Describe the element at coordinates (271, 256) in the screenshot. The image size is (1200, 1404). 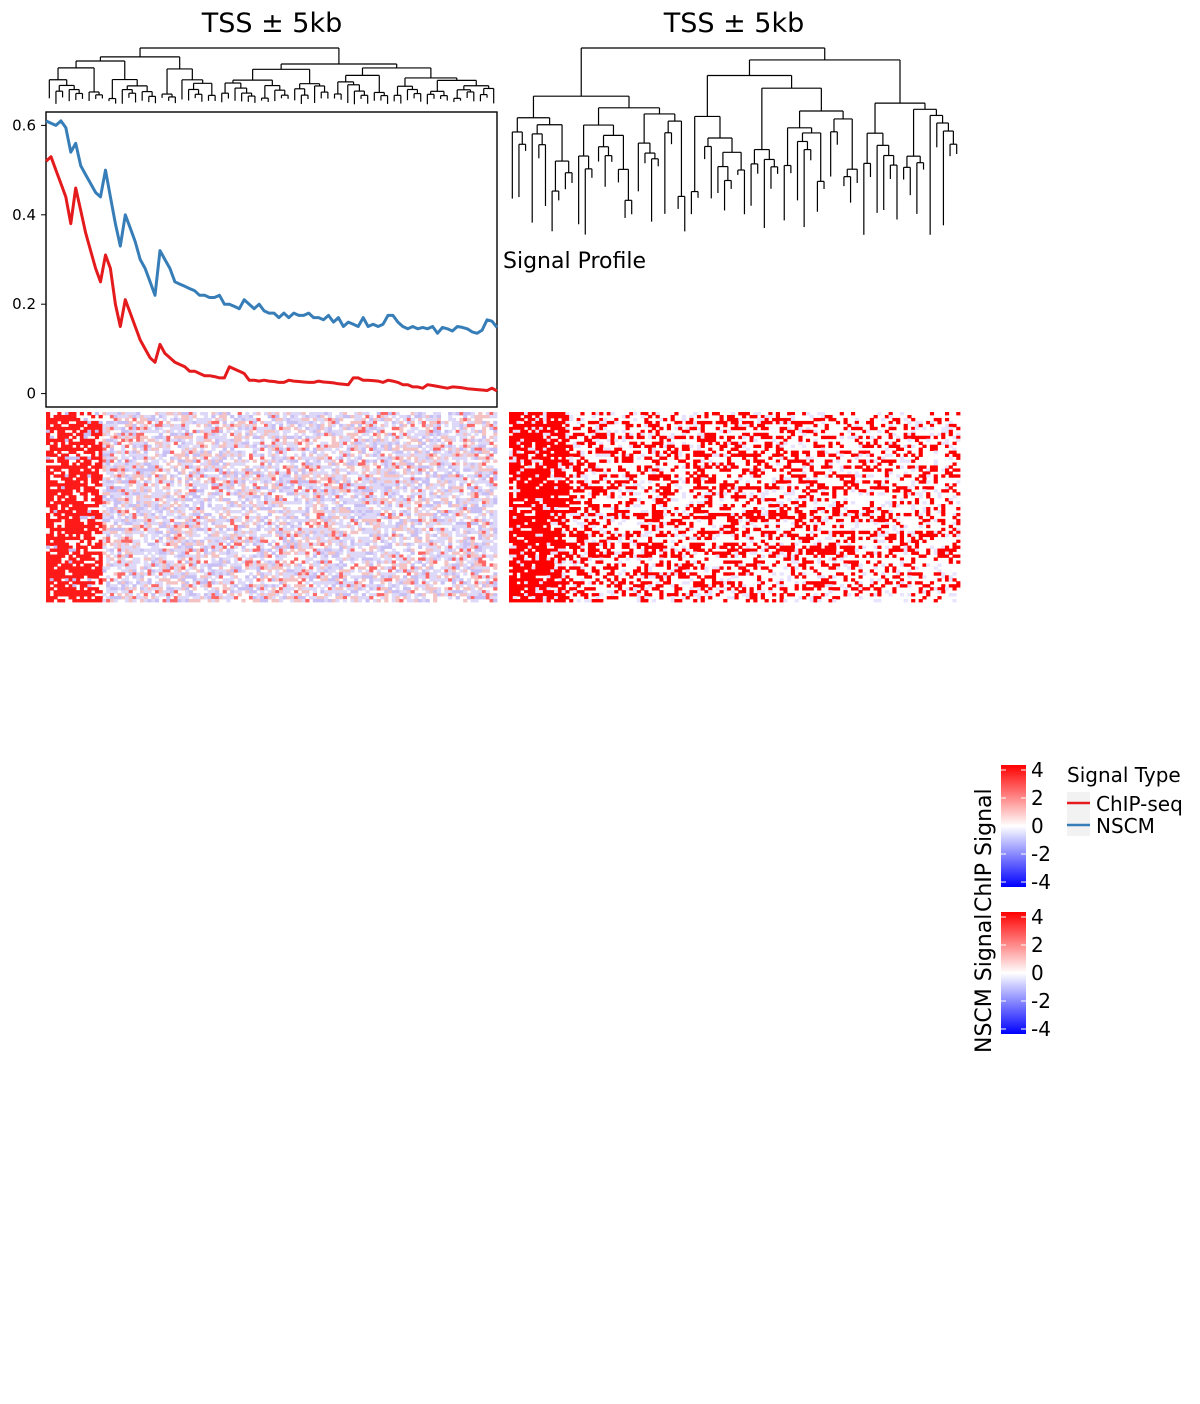
I see `series-lines` at that location.